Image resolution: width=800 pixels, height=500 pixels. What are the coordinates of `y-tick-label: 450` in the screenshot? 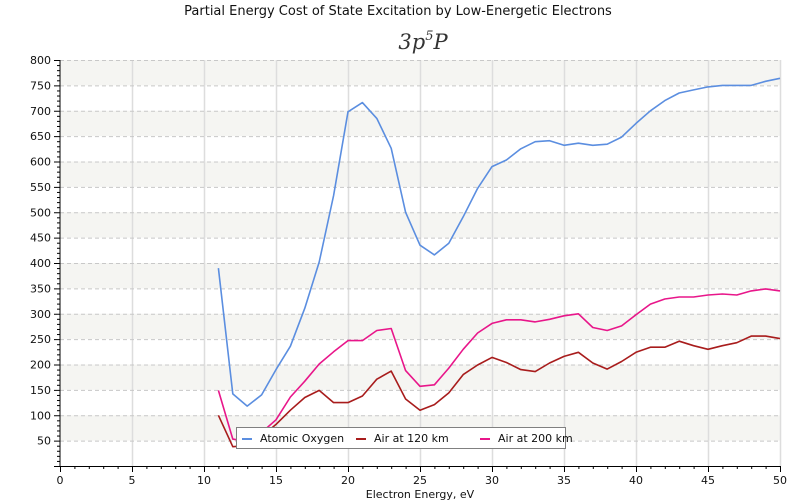 It's located at (40, 238).